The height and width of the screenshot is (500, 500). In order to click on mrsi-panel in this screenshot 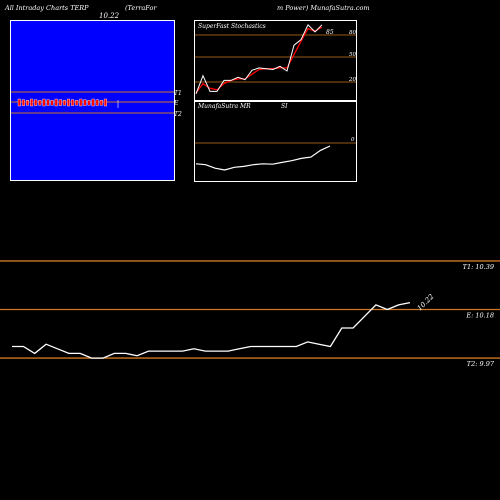, I will do `click(275, 141)`.